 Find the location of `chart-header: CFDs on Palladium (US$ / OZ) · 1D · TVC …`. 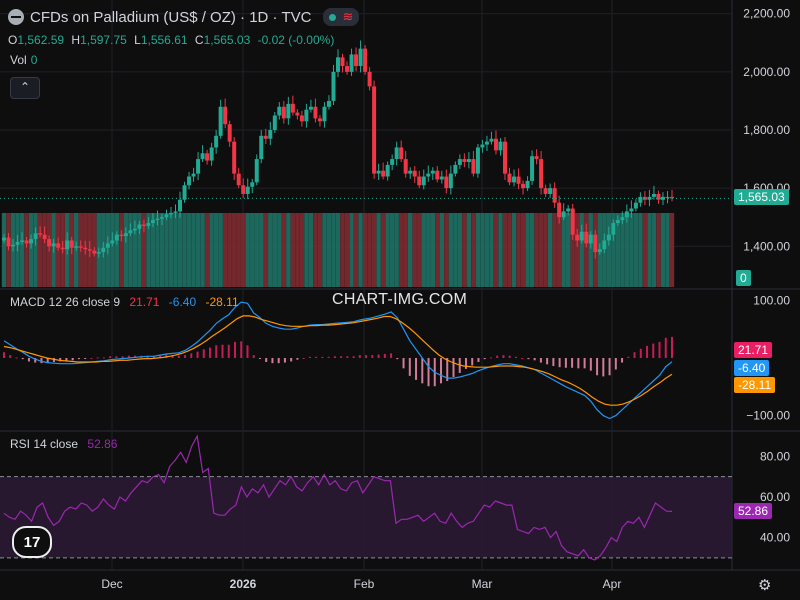

chart-header: CFDs on Palladium (US$ / OZ) · 1D · TVC … is located at coordinates (184, 17).